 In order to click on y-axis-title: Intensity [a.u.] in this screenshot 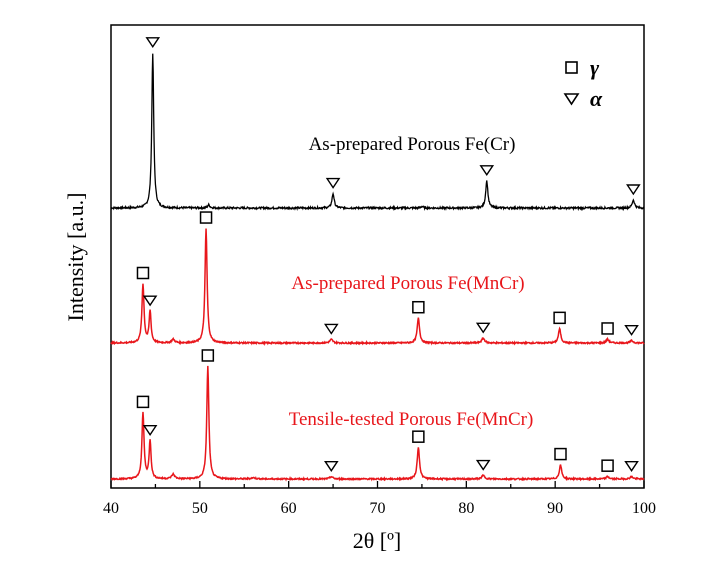, I will do `click(75, 257)`.